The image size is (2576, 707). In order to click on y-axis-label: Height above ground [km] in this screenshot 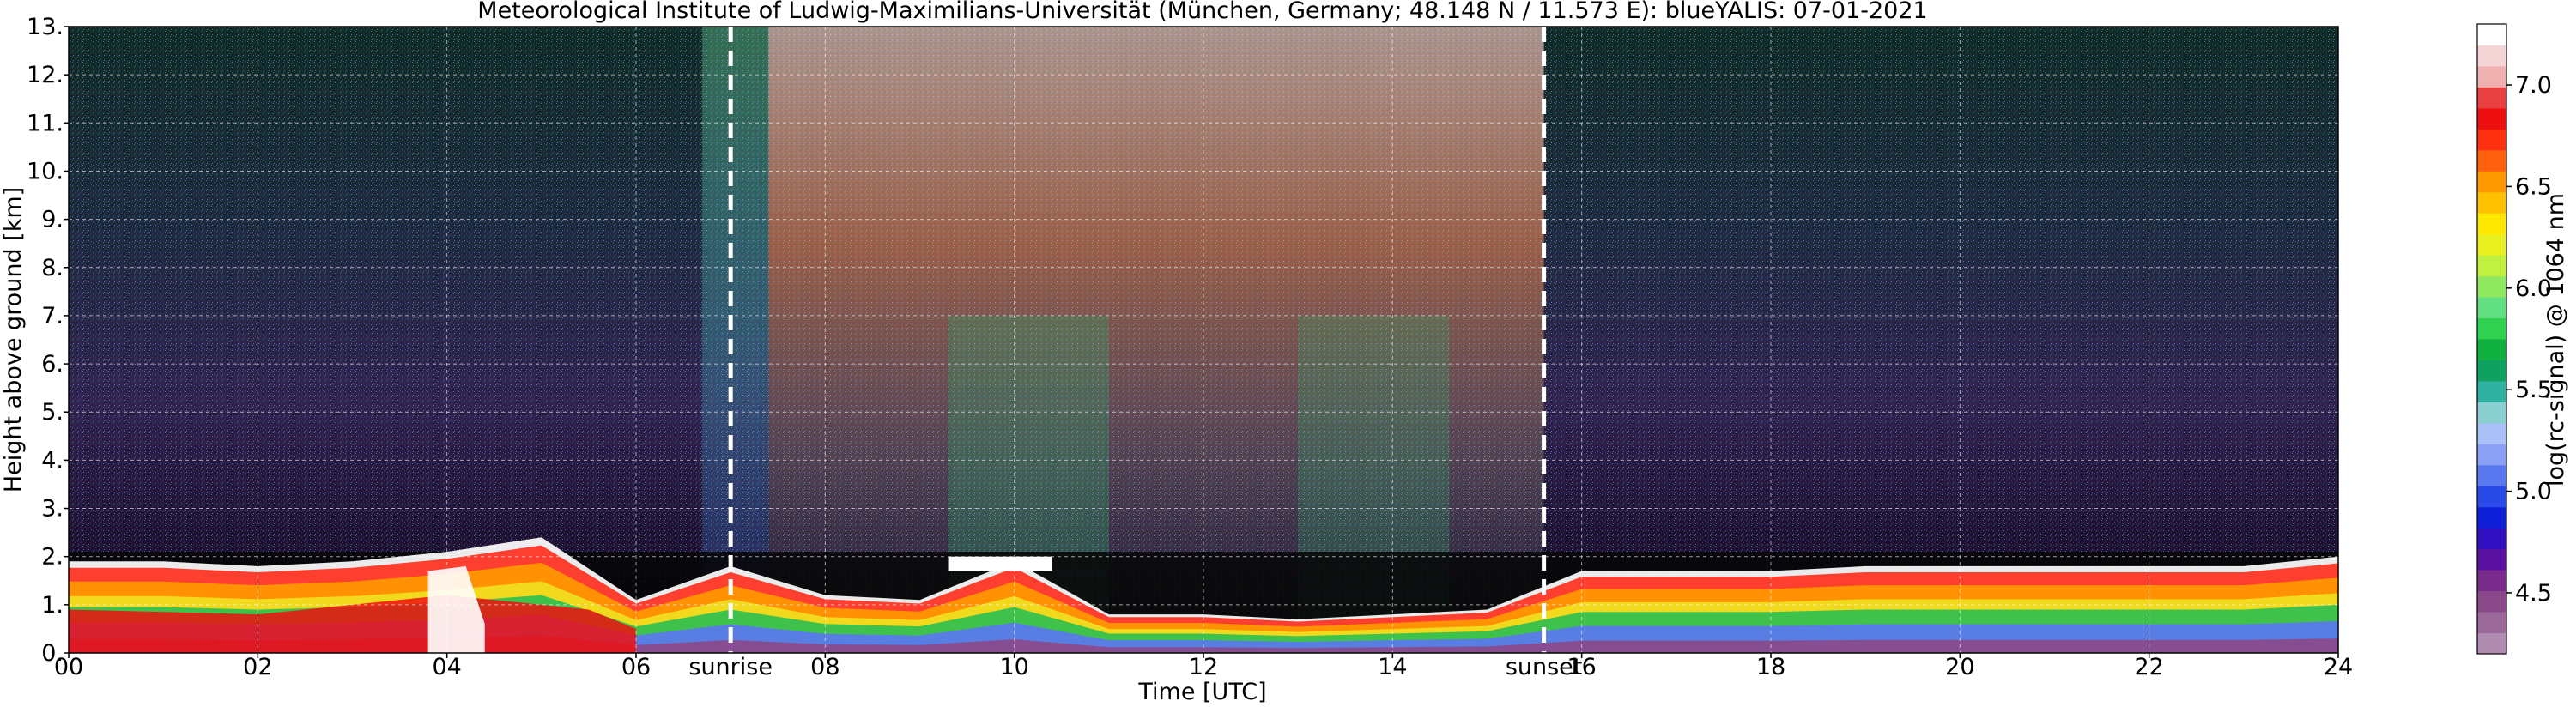, I will do `click(13, 339)`.